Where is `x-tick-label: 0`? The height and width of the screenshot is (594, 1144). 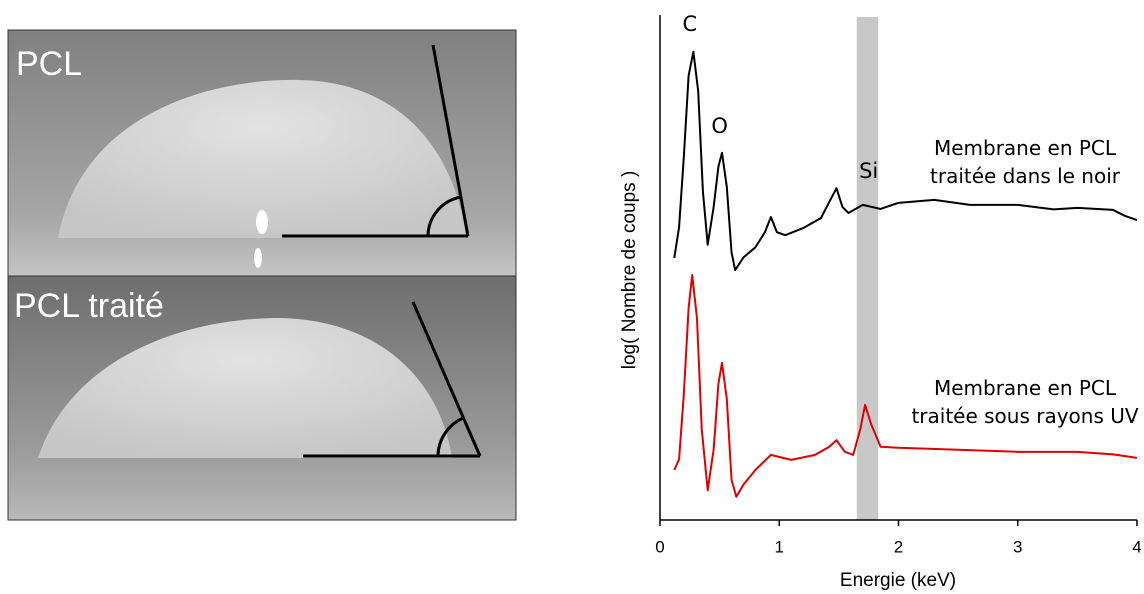 x-tick-label: 0 is located at coordinates (659, 546).